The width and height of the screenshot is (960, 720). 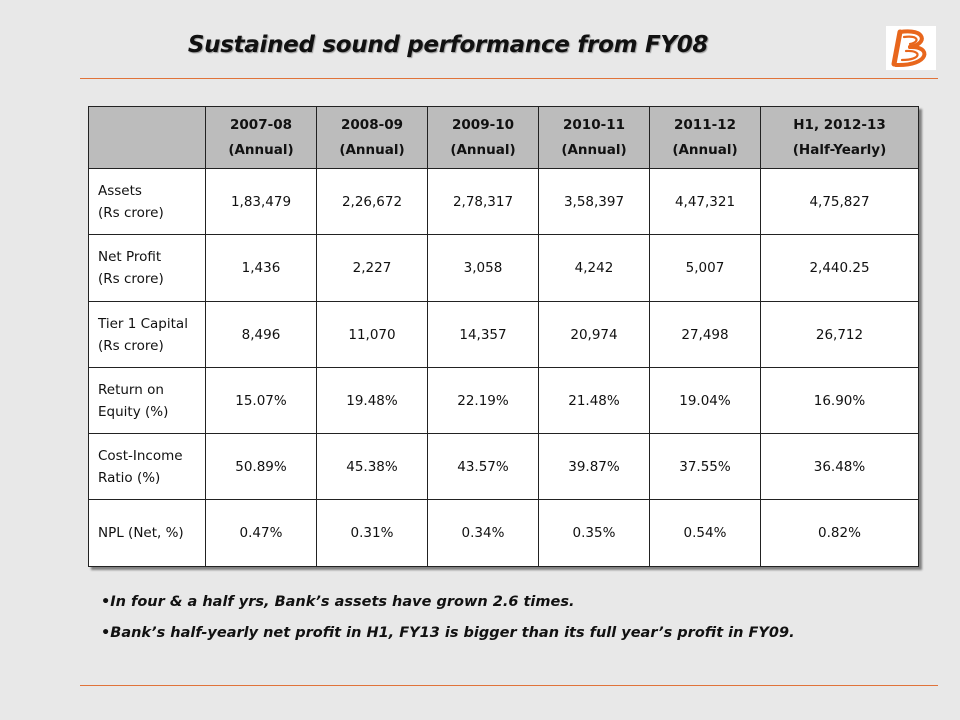 I want to click on bottom-divider, so click(x=509, y=685).